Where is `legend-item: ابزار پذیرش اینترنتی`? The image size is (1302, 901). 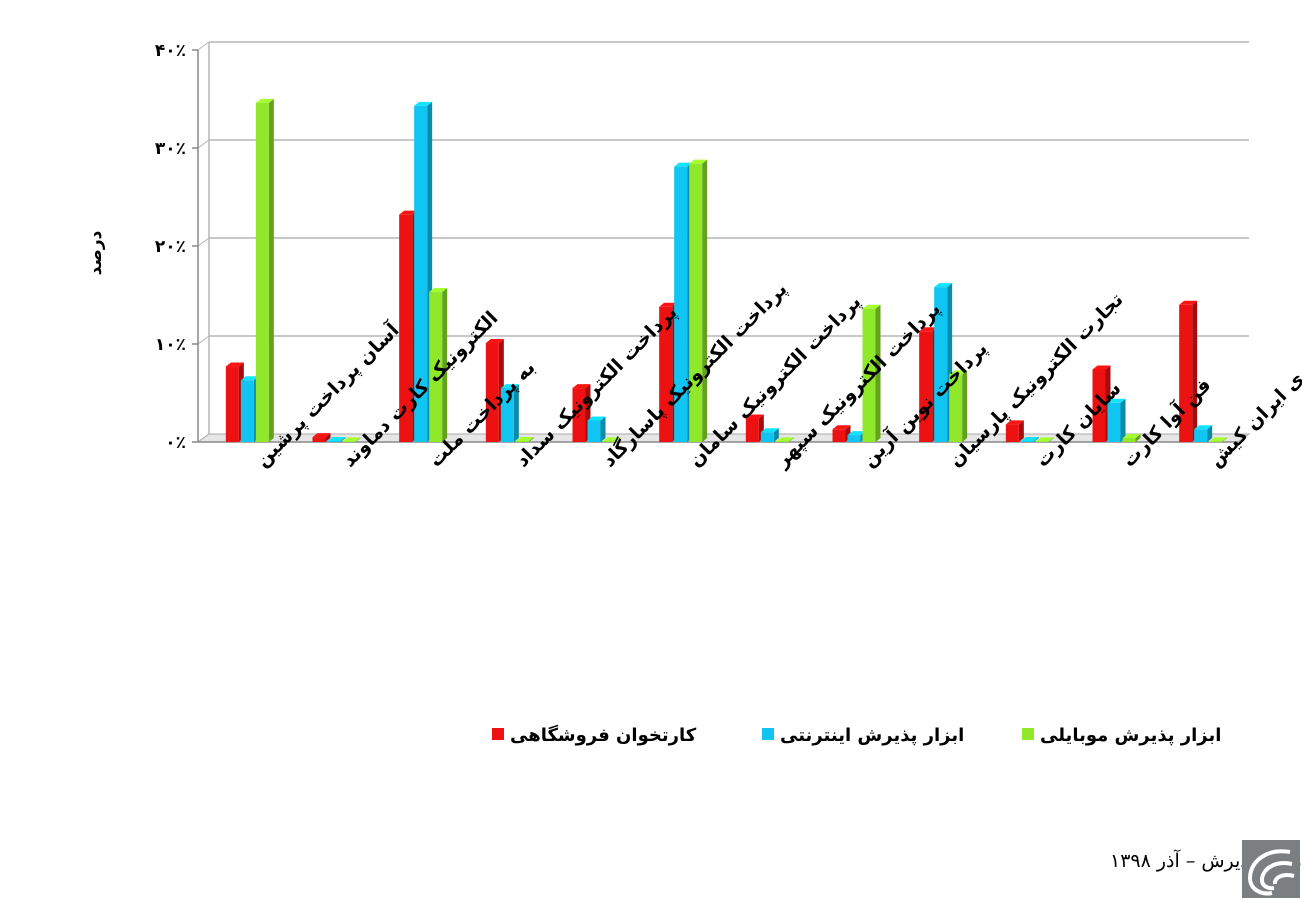 legend-item: ابزار پذیرش اینترنتی is located at coordinates (863, 735).